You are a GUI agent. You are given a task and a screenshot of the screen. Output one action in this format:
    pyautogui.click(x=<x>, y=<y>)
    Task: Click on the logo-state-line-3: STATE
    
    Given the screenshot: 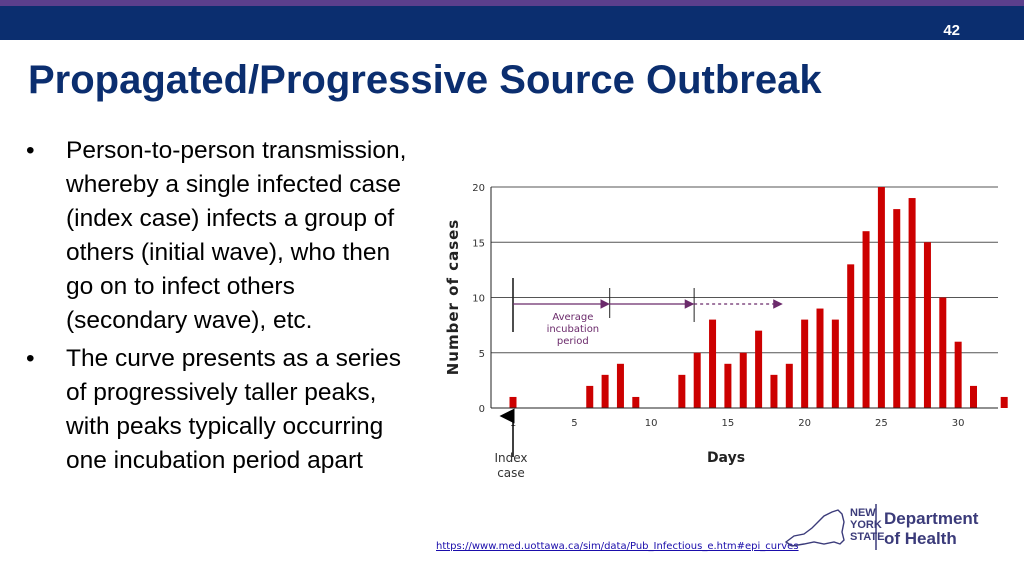 What is the action you would take?
    pyautogui.click(x=867, y=537)
    